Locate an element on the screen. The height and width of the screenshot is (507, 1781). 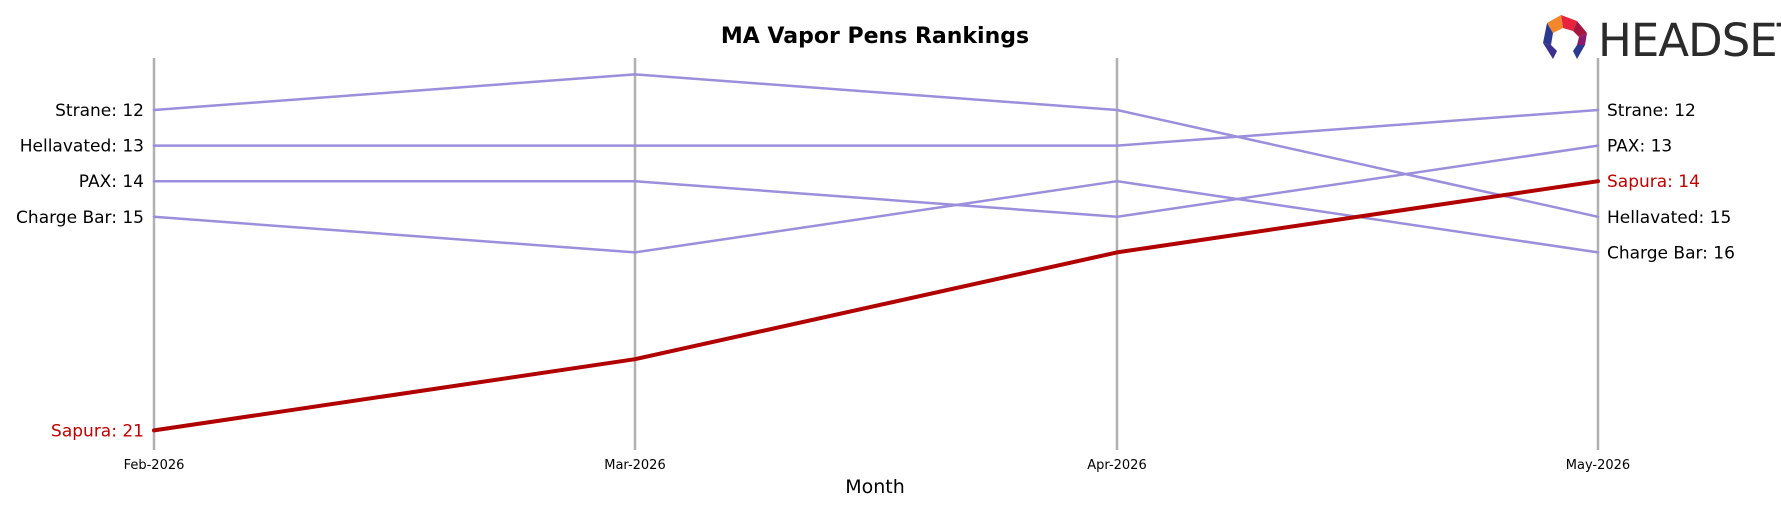
headset-logo-text: HEADSET is located at coordinates (1689, 40).